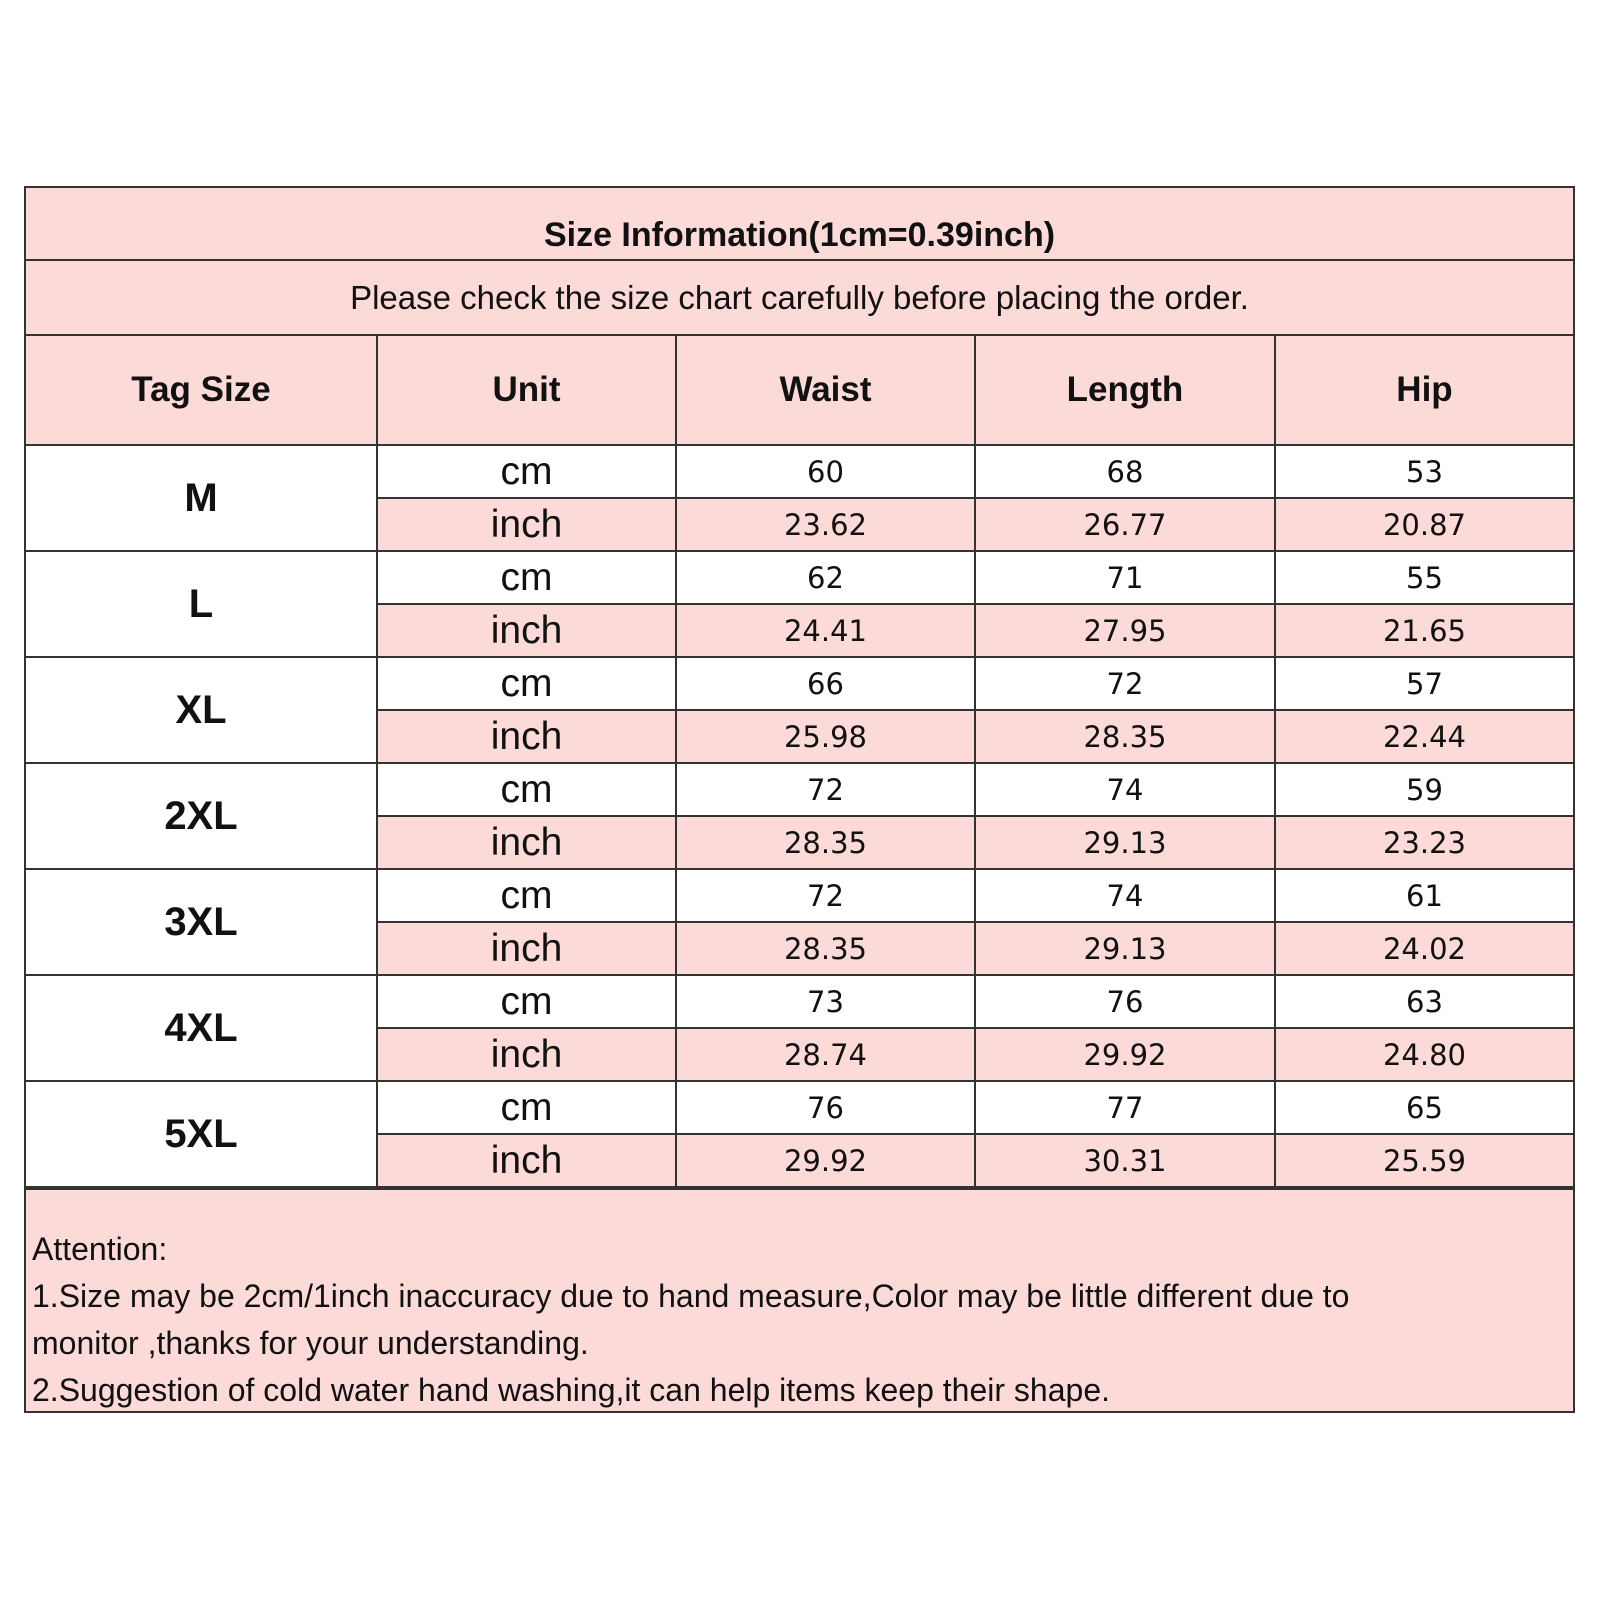 The height and width of the screenshot is (1600, 1600). Describe the element at coordinates (825, 736) in the screenshot. I see `waist-cell: 25.98` at that location.